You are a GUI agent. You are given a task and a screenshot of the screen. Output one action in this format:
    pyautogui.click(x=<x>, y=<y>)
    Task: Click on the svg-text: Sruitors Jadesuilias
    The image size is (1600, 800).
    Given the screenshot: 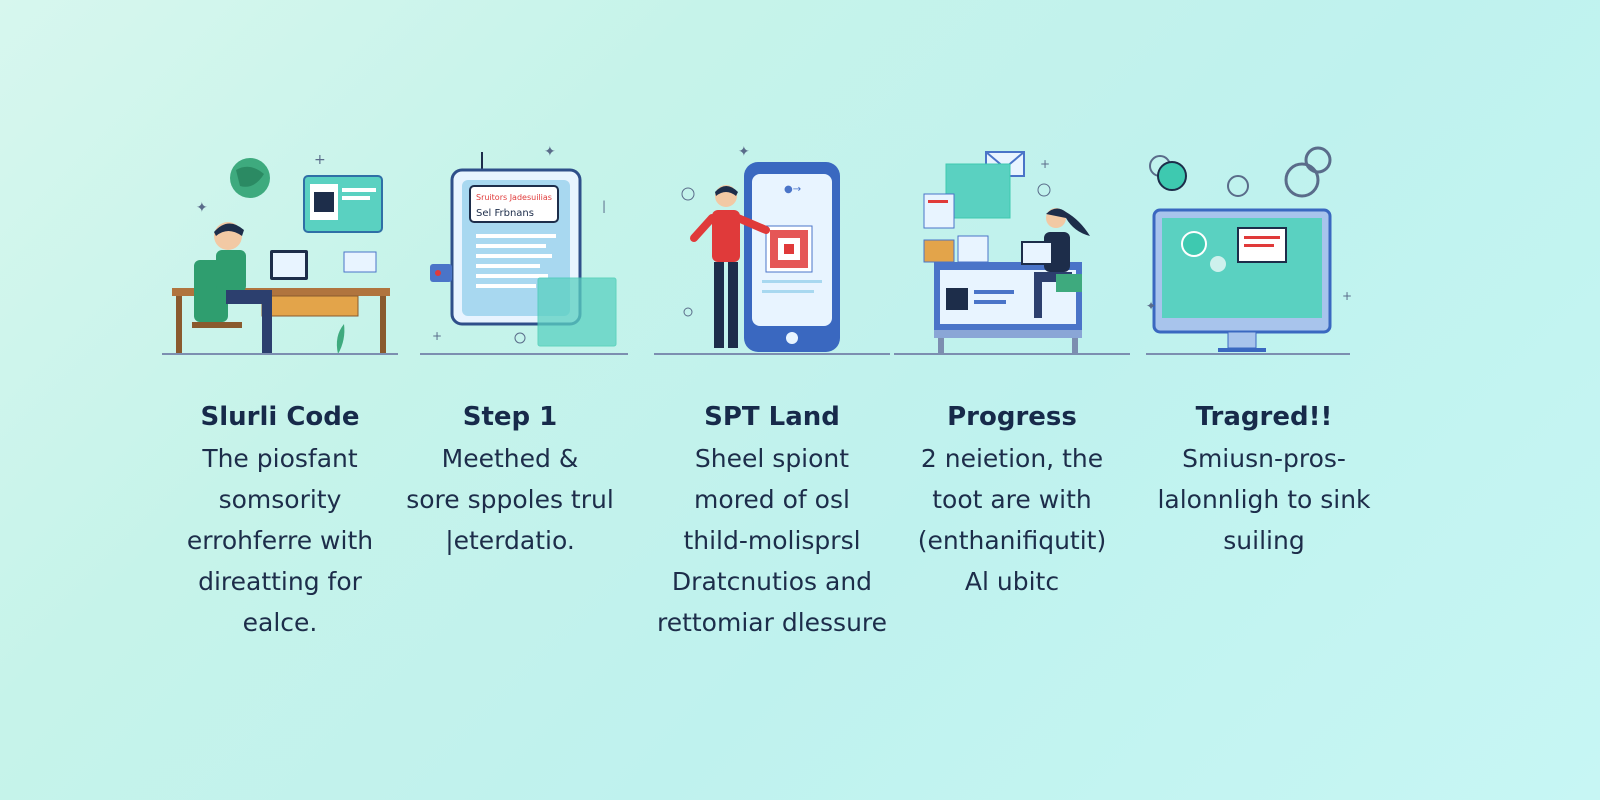 What is the action you would take?
    pyautogui.click(x=514, y=197)
    